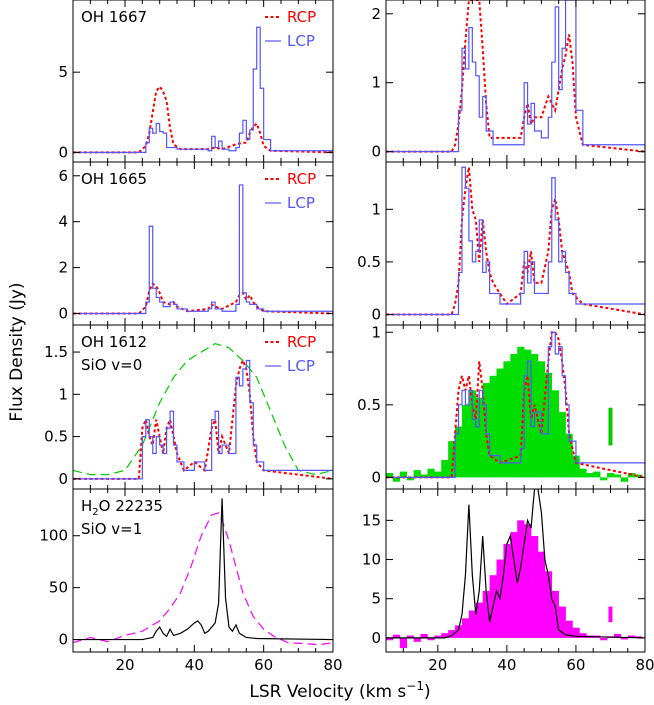 Image resolution: width=654 pixels, height=705 pixels. I want to click on panel-label-subscript: 2, so click(95, 512).